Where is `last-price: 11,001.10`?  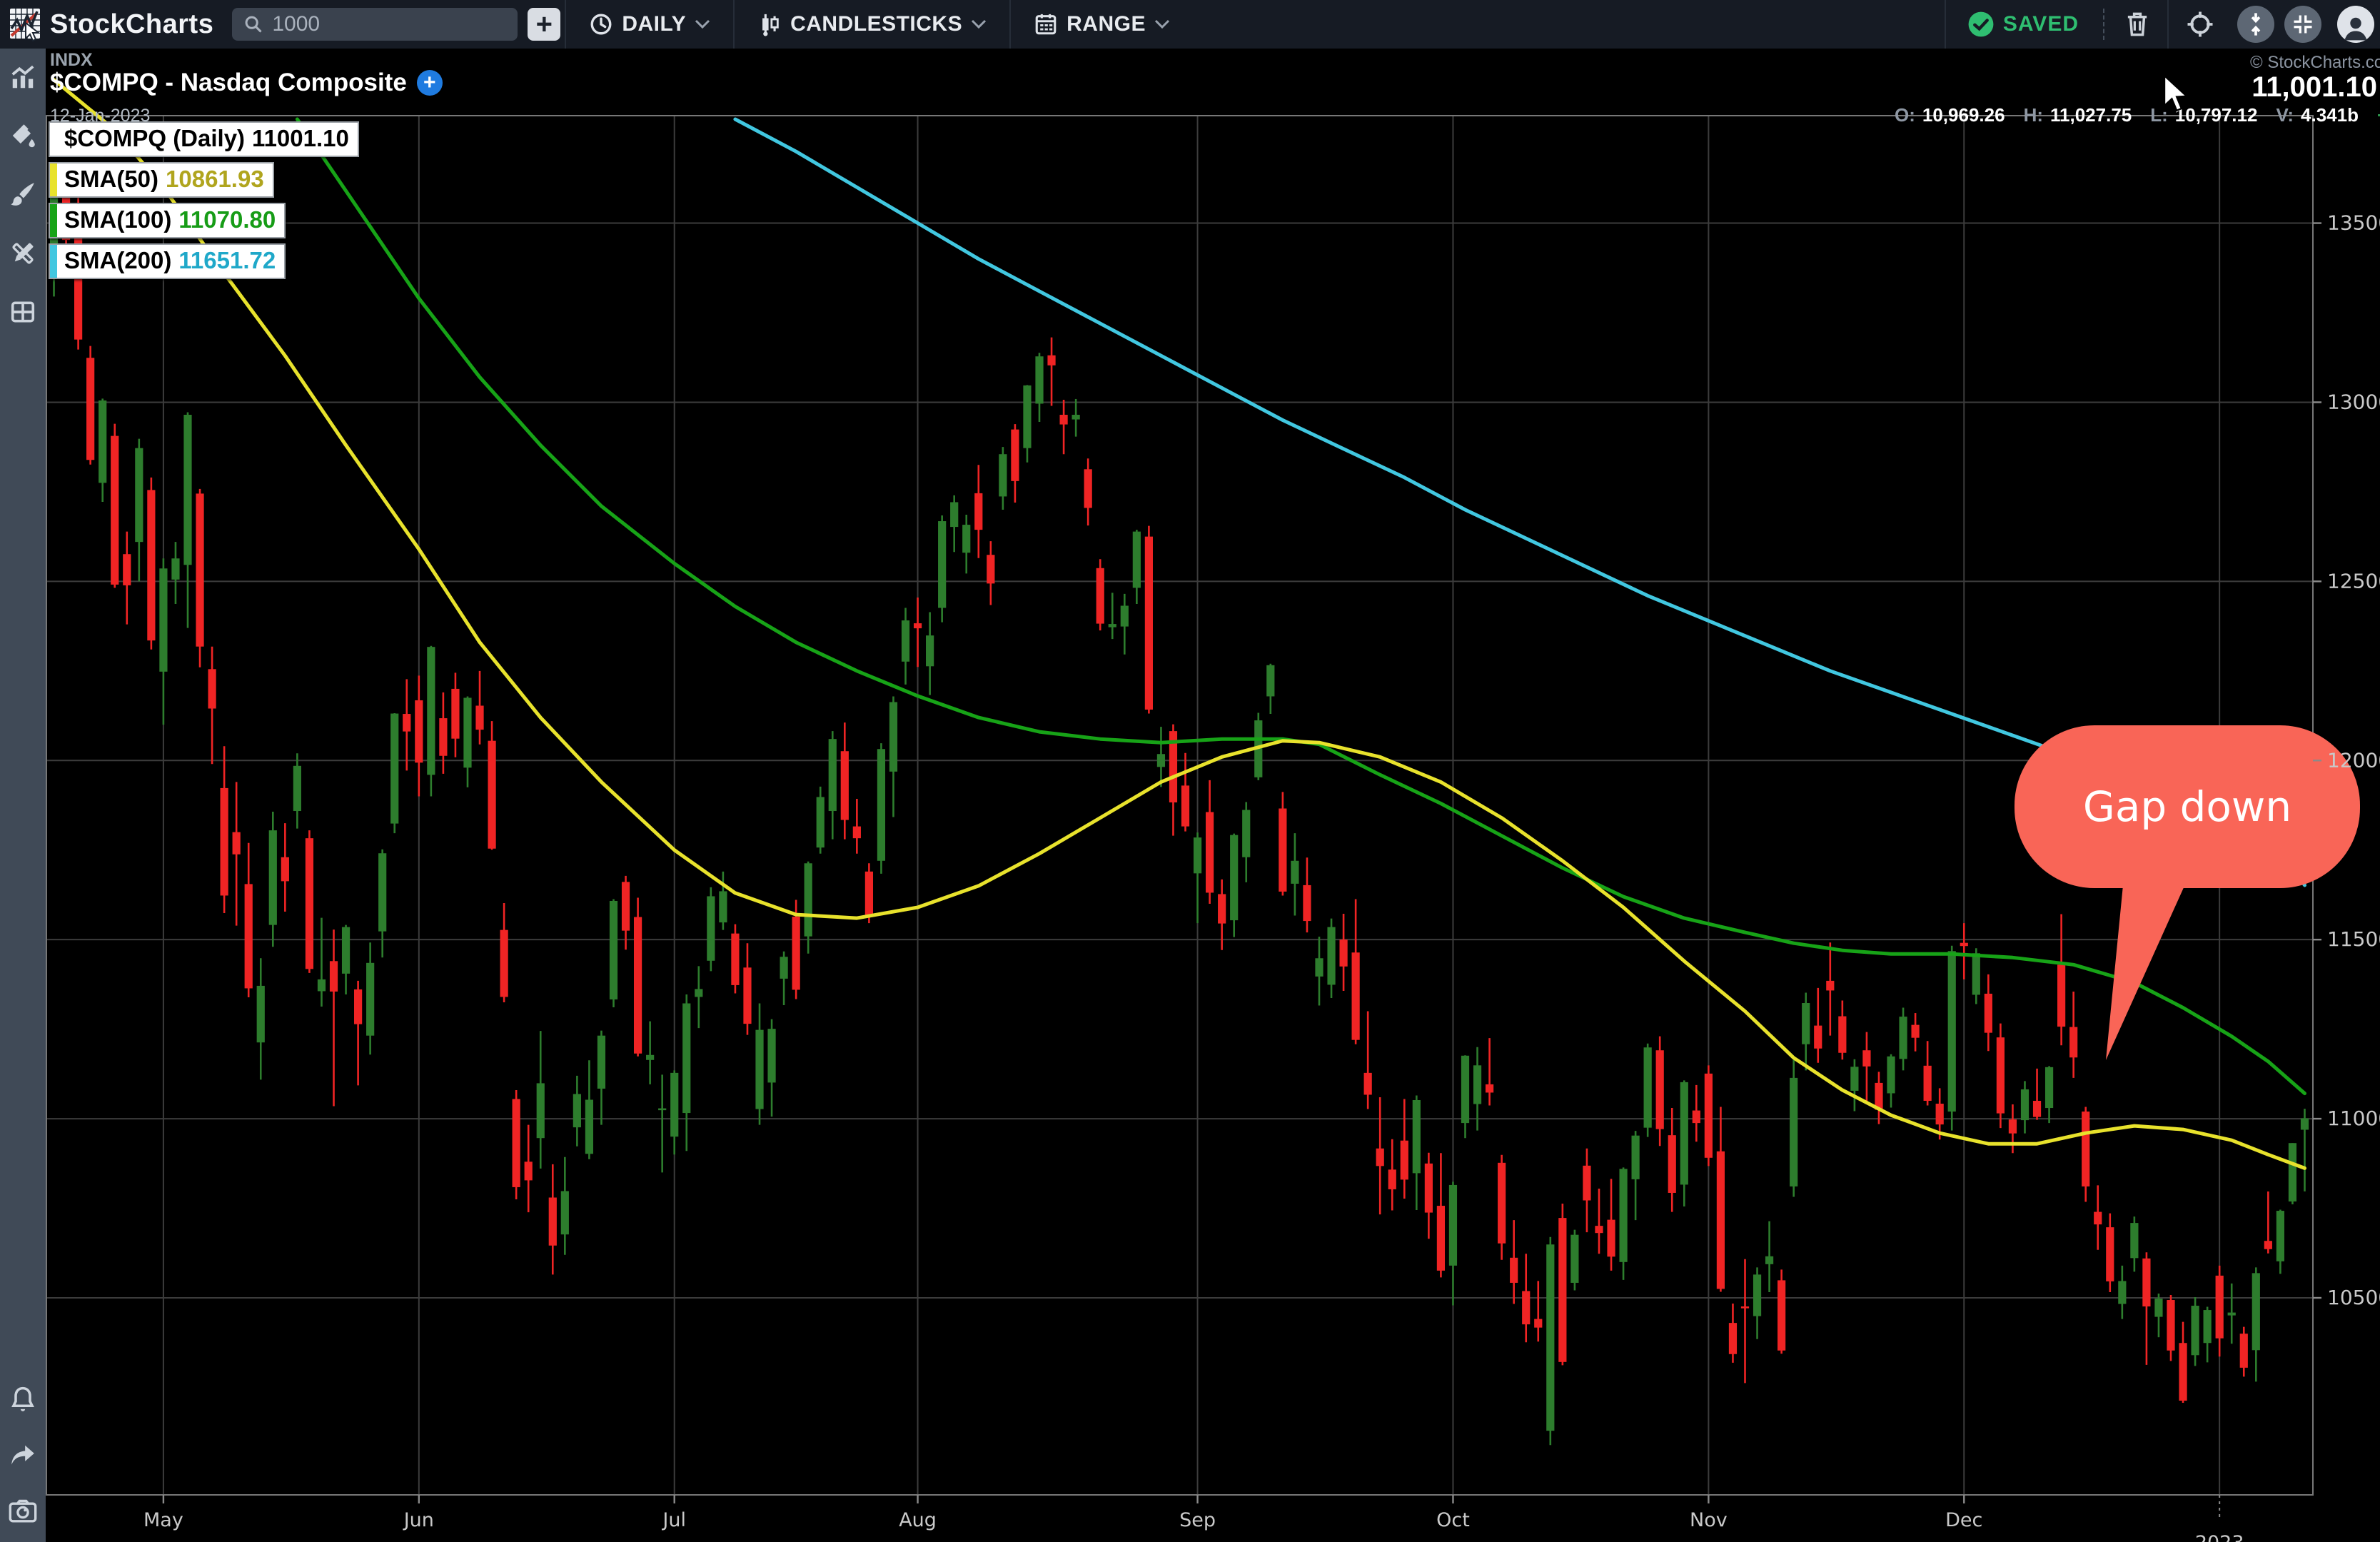
last-price: 11,001.10 is located at coordinates (2314, 87).